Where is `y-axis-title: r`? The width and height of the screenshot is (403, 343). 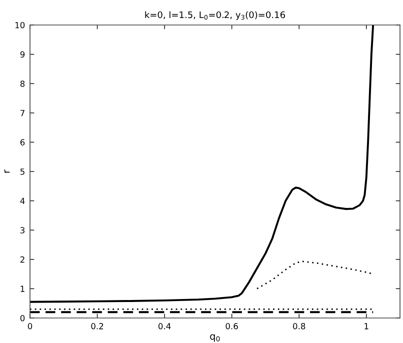 y-axis-title: r is located at coordinates (7, 171).